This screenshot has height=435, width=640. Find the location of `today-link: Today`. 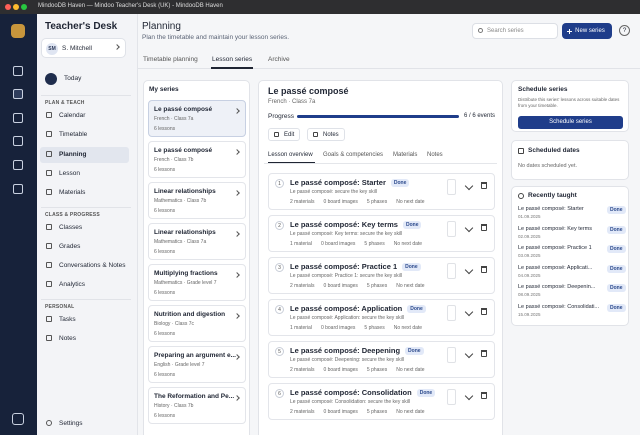

today-link: Today is located at coordinates (73, 78).